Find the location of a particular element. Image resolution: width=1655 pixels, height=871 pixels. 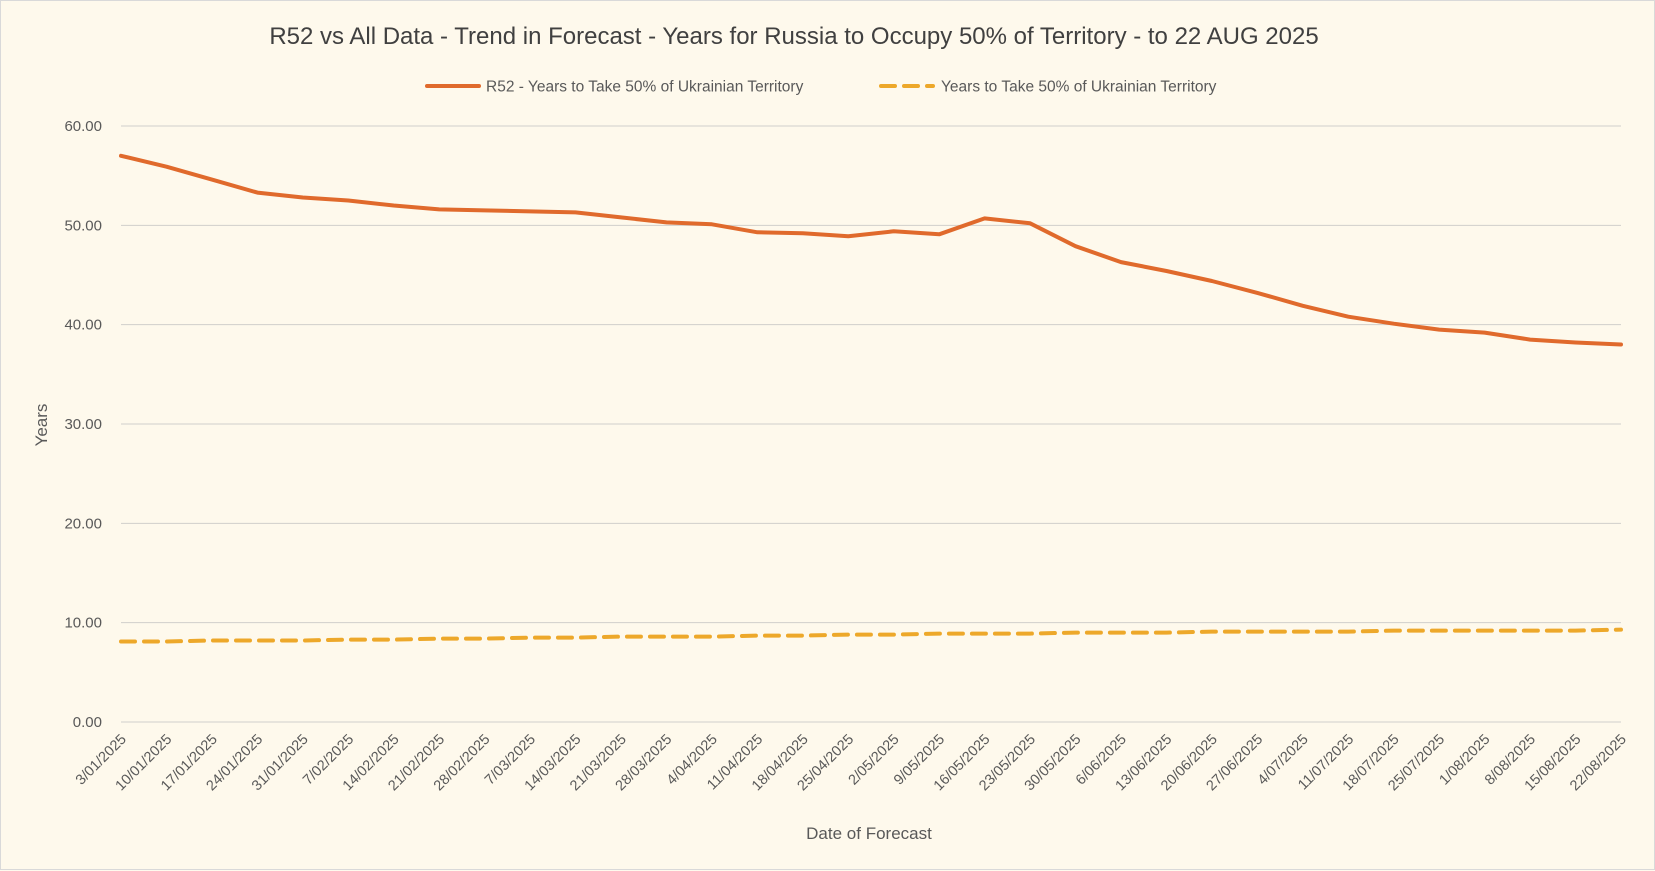

y-tick-label: 0.00 is located at coordinates (87, 722).